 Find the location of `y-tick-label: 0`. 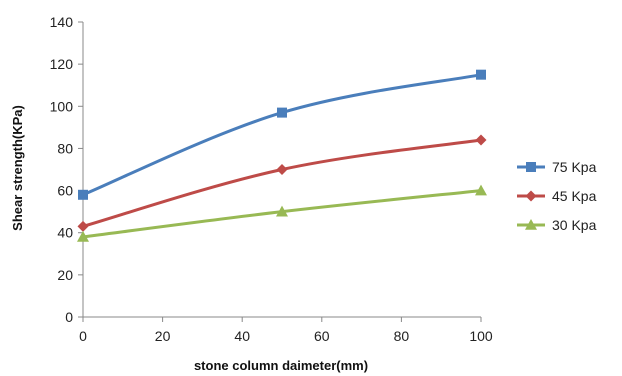

y-tick-label: 0 is located at coordinates (69, 317).